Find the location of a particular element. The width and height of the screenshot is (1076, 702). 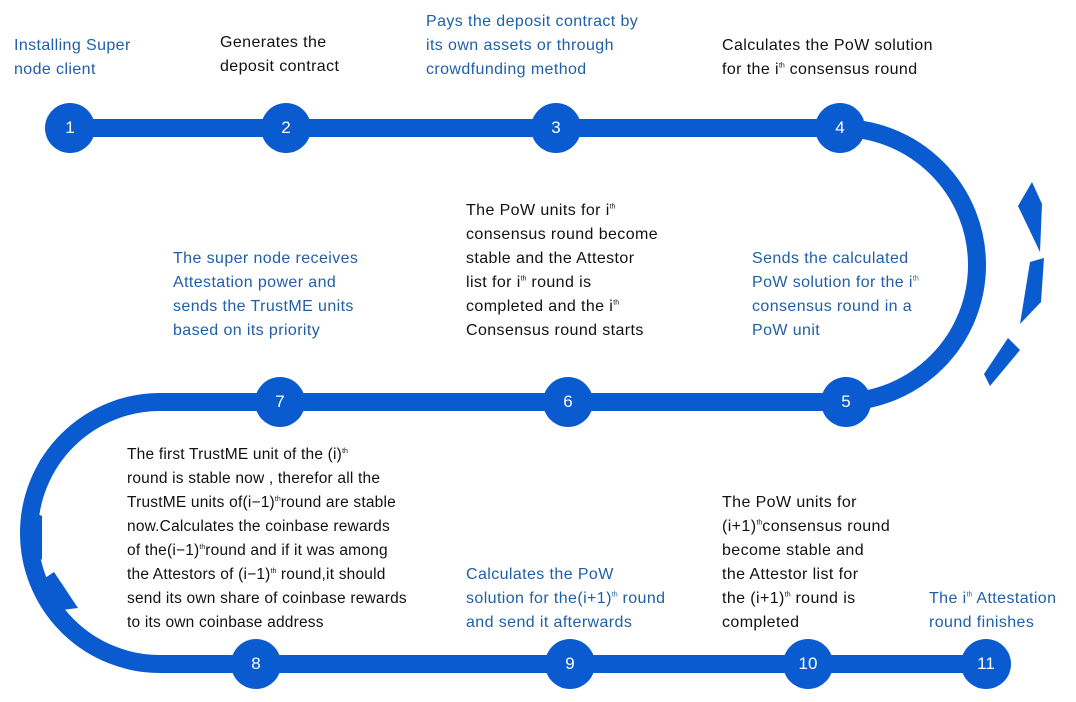

label-text: Calculates the PoW is located at coordinates (540, 574).